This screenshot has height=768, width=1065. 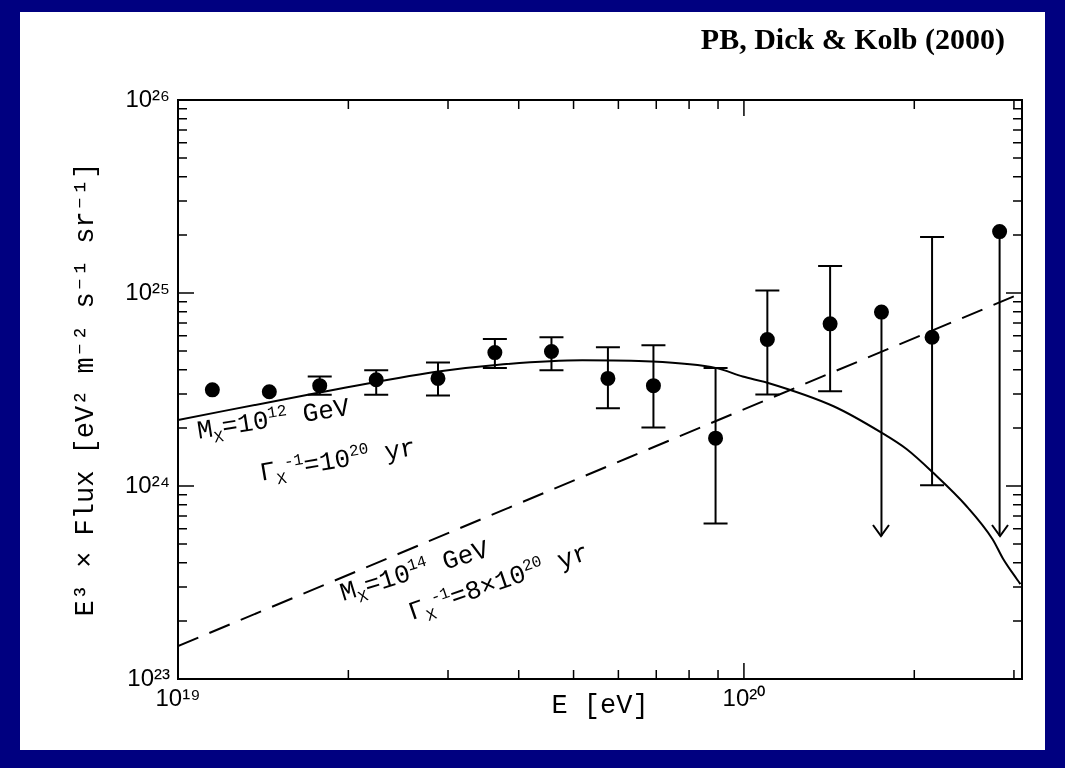 What do you see at coordinates (147, 484) in the screenshot?
I see `y-tick-label: 10²⁴` at bounding box center [147, 484].